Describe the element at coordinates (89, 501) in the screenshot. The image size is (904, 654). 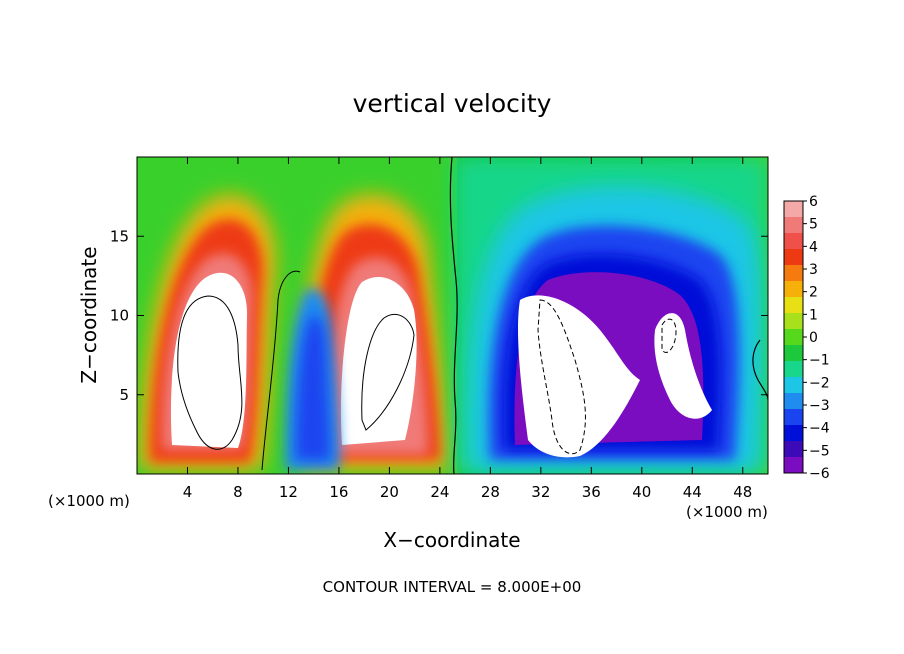
I see `x-unit-left: (×1000 m)` at that location.